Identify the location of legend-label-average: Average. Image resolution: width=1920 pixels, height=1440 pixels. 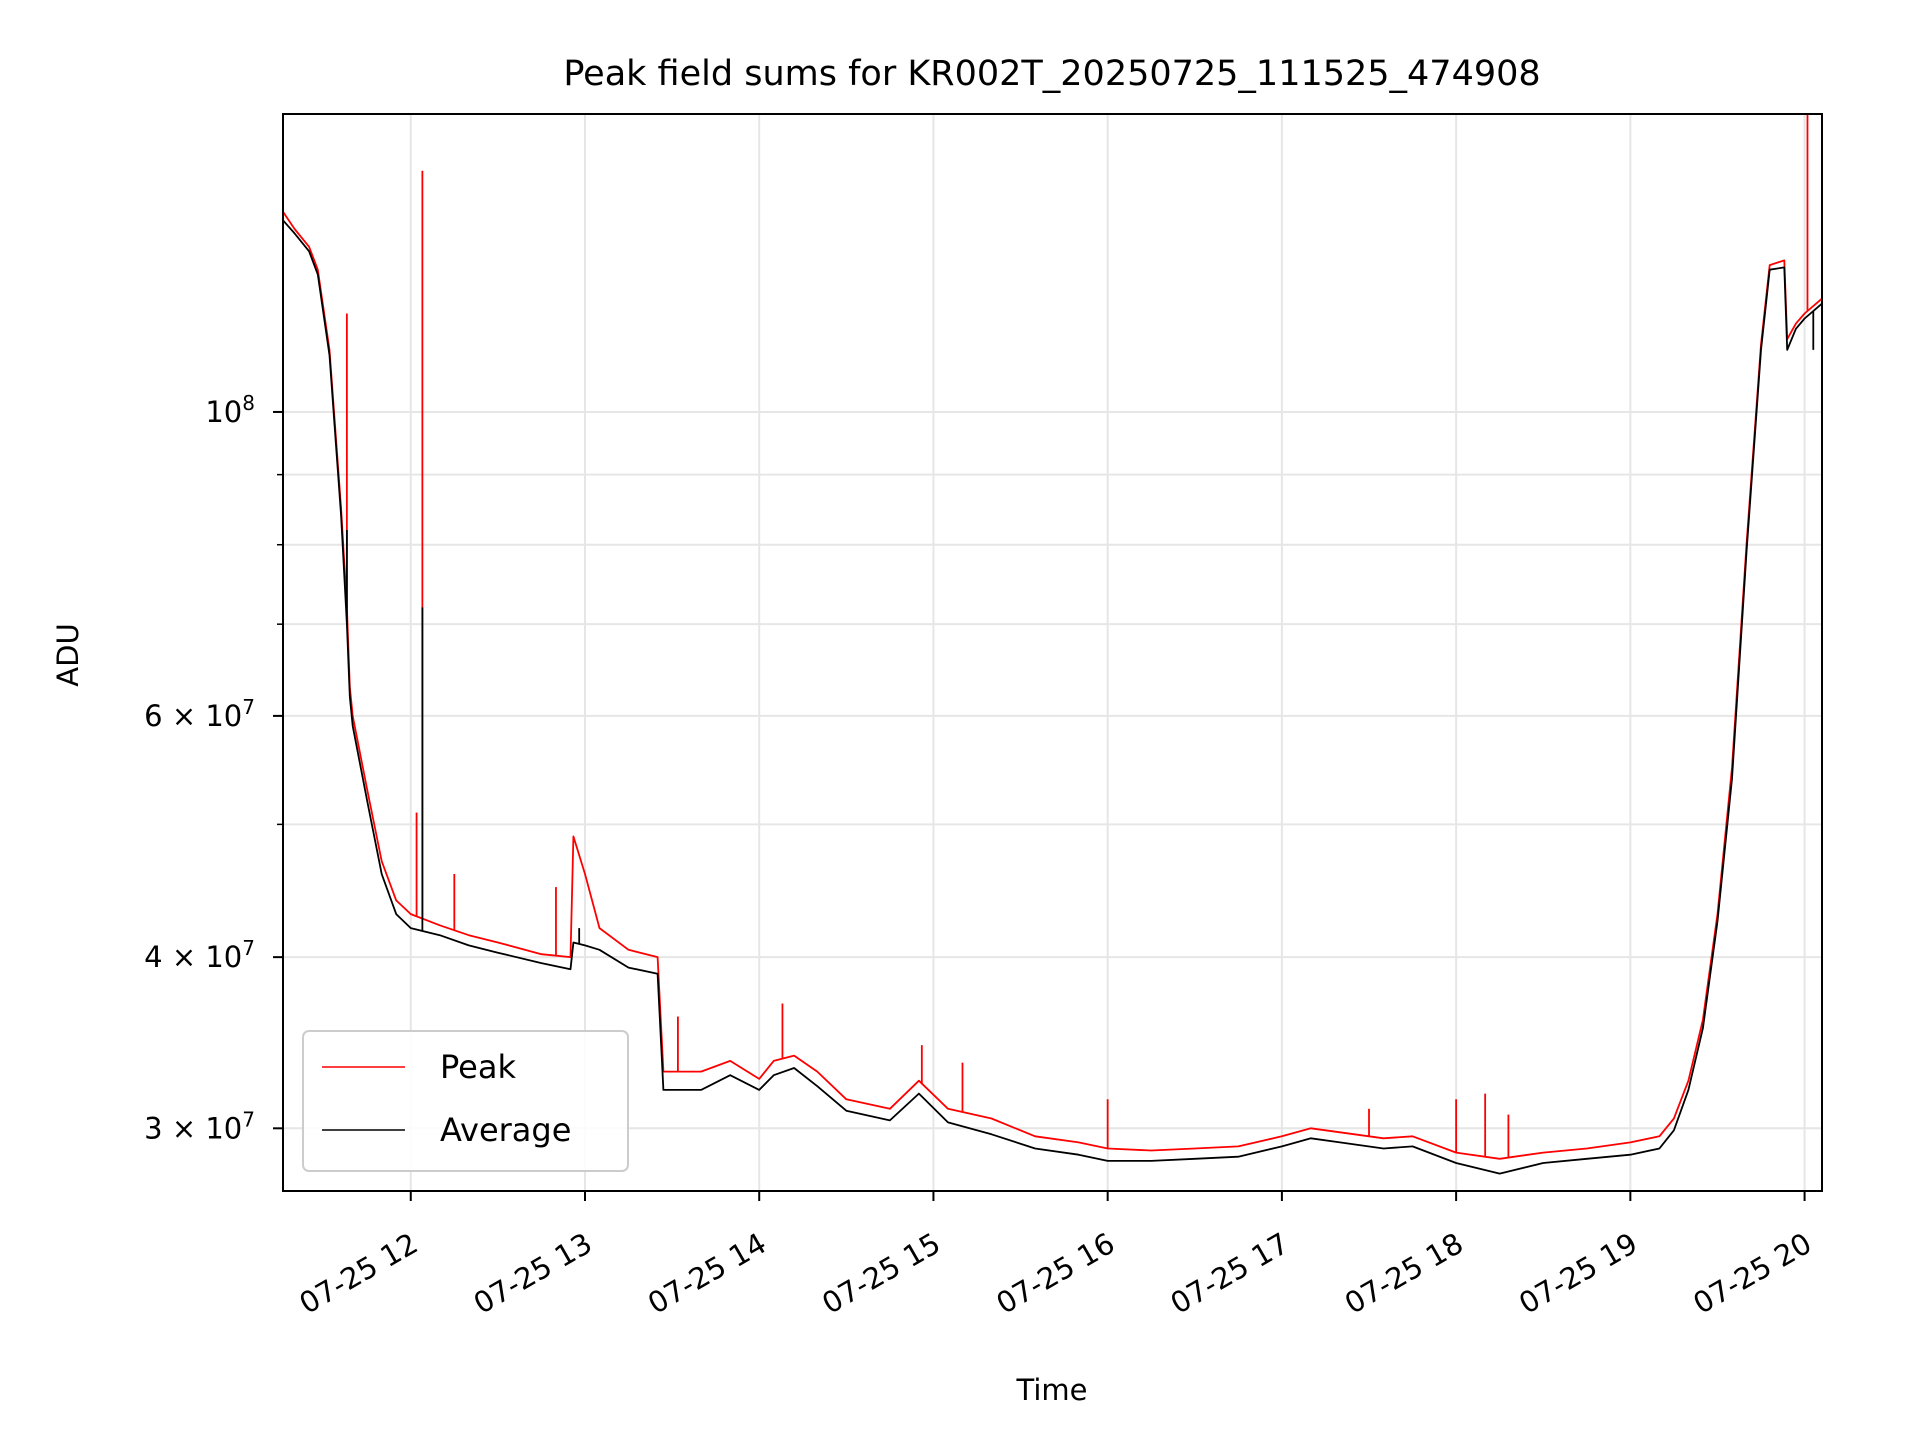
(505, 1130).